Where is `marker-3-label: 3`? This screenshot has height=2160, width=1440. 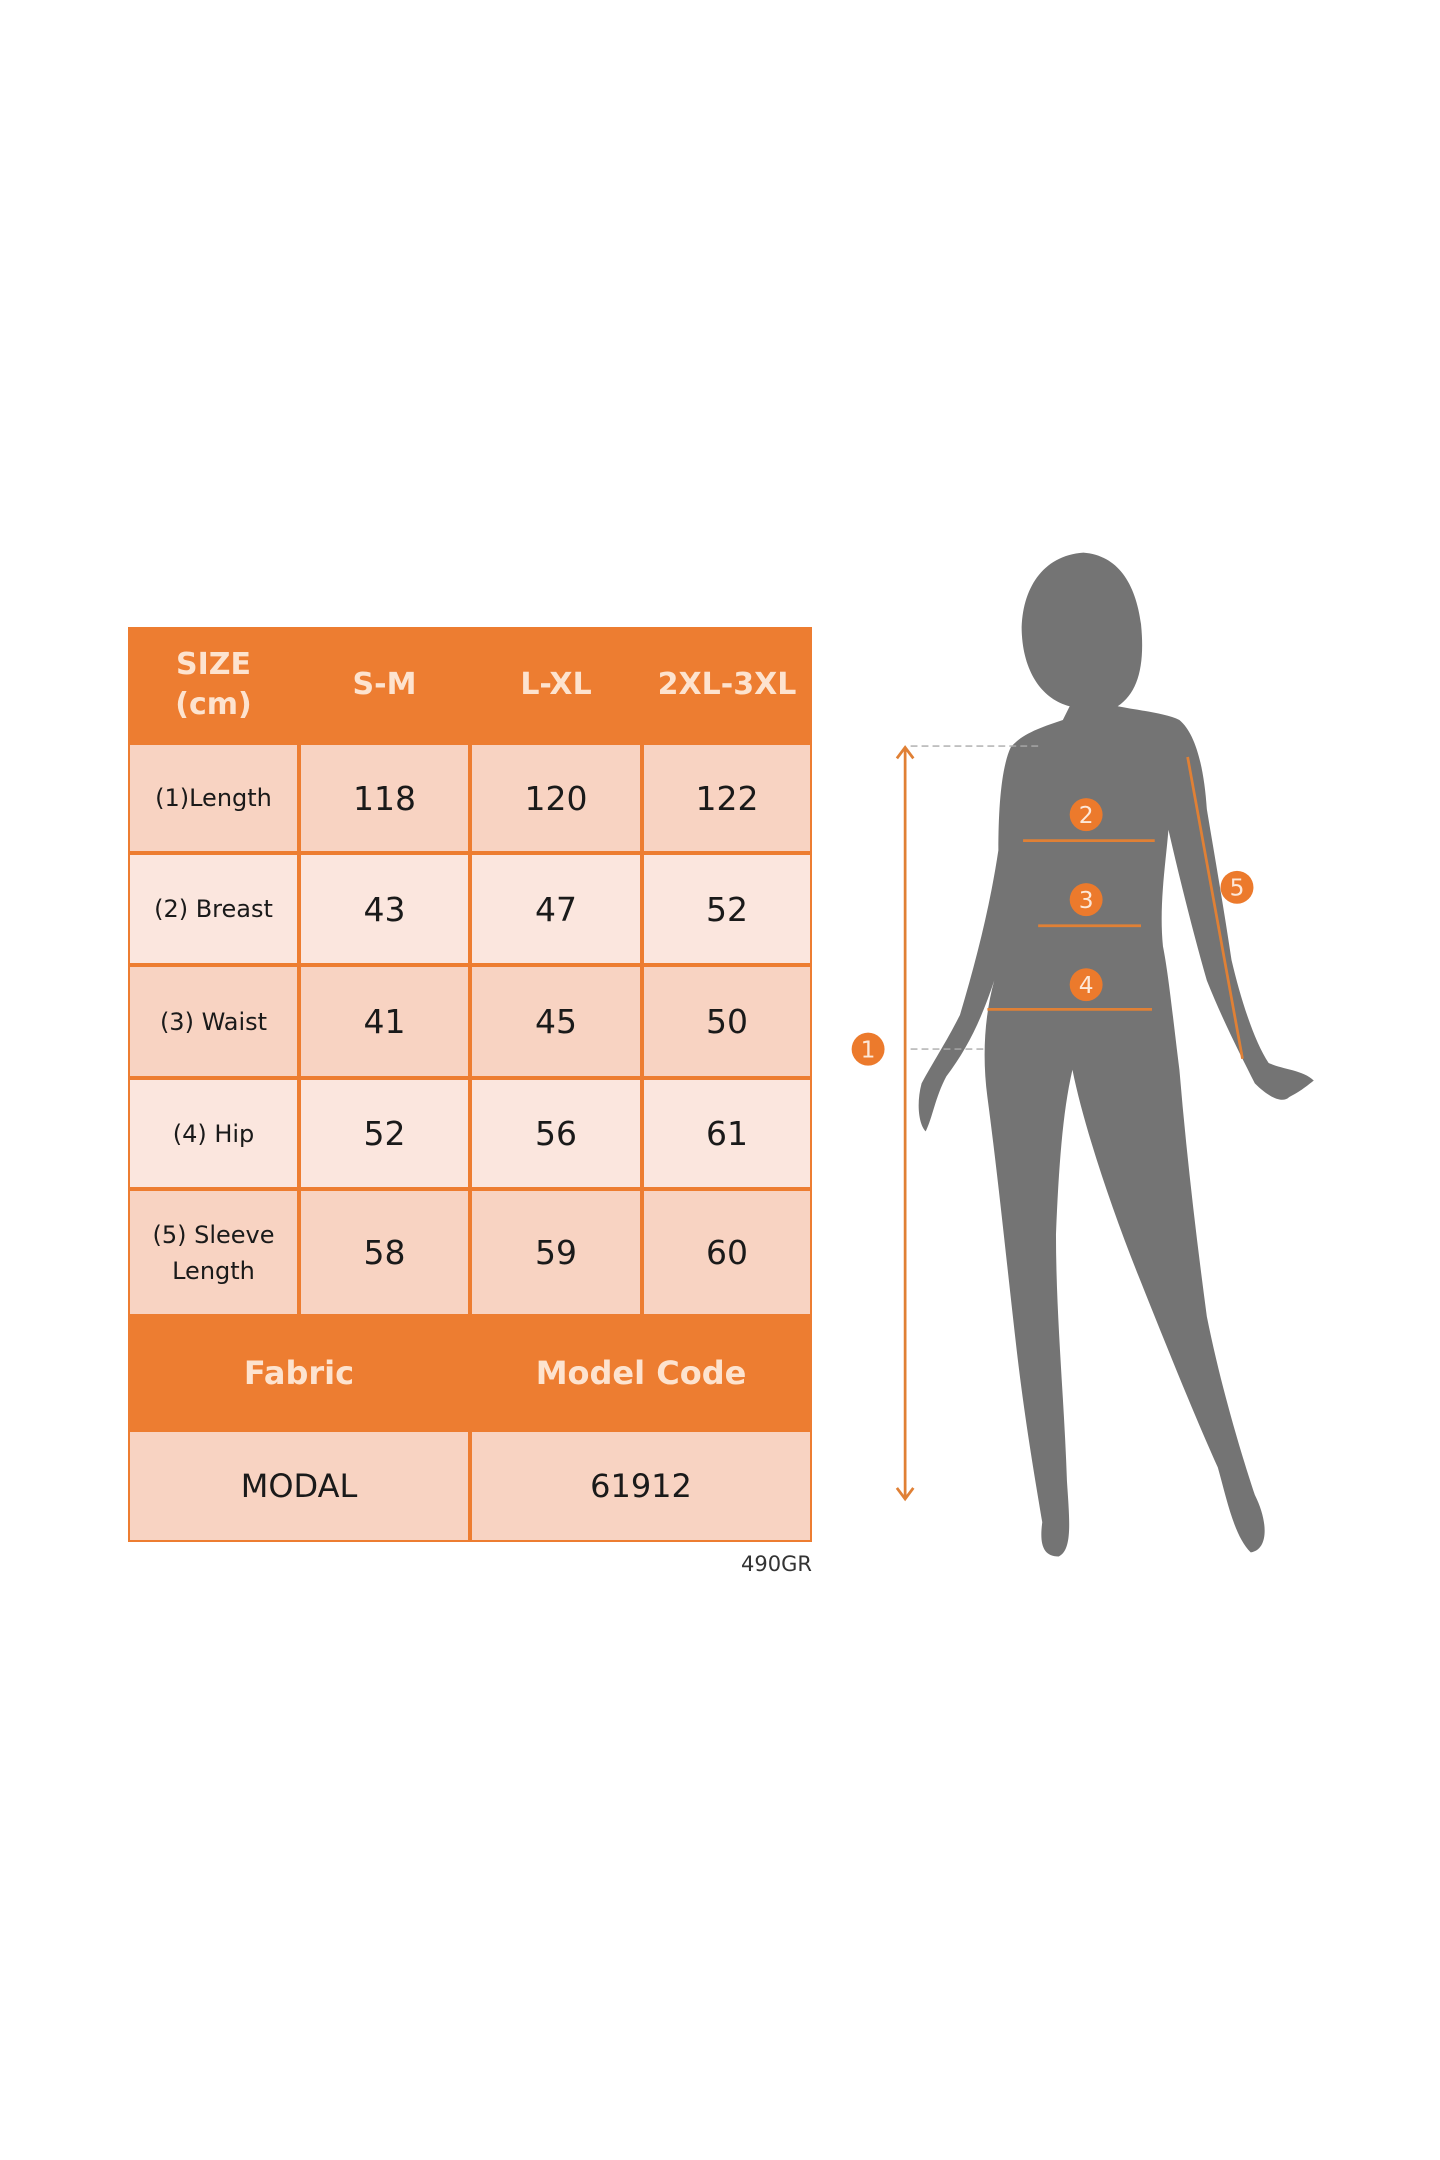 marker-3-label: 3 is located at coordinates (1086, 900).